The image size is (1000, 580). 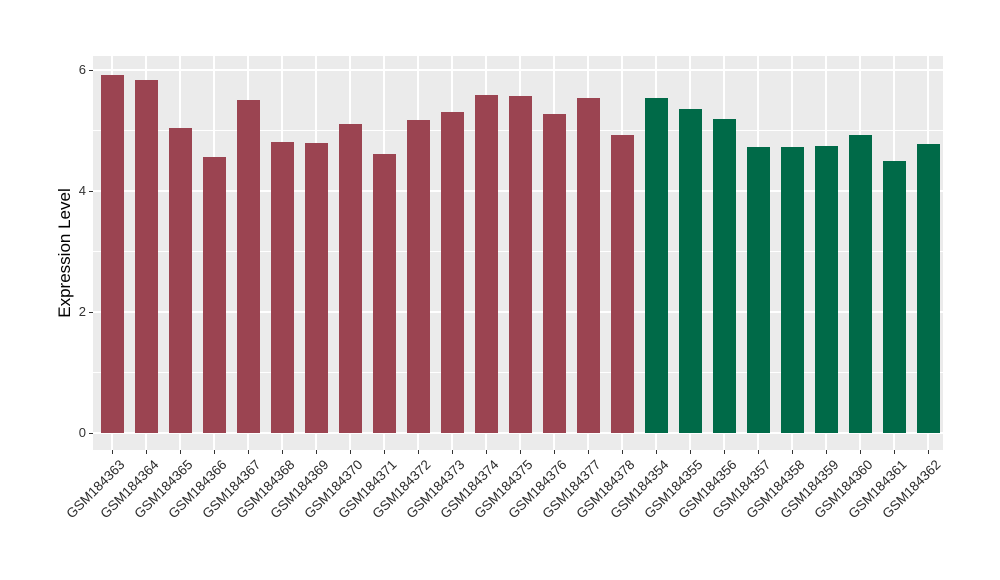 What do you see at coordinates (622, 283) in the screenshot?
I see `bar-GSM184378` at bounding box center [622, 283].